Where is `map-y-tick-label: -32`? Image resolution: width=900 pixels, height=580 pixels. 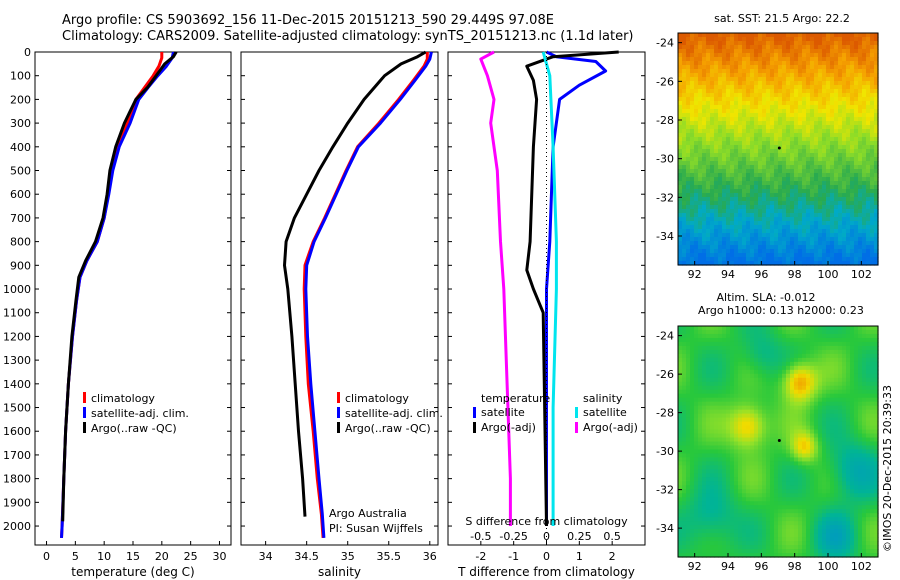
map-y-tick-label: -32 is located at coordinates (665, 197).